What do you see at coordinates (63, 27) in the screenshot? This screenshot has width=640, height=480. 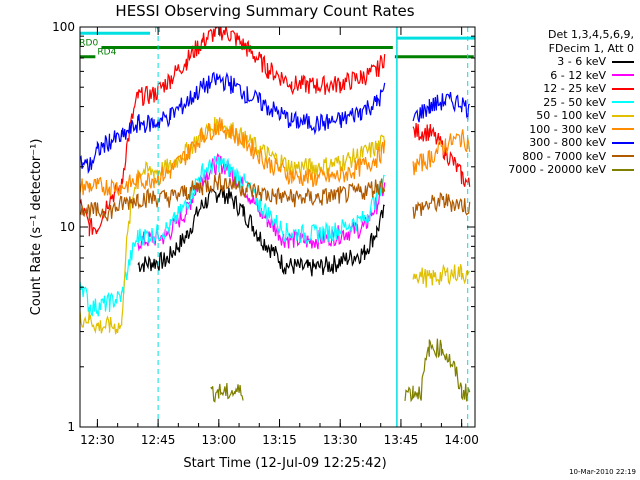 I see `y-tick-label: 100` at bounding box center [63, 27].